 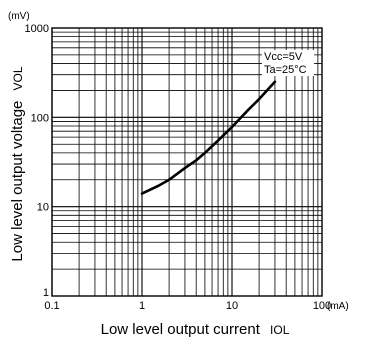 I want to click on x-axis-label-symbol: IOL, so click(x=280, y=330).